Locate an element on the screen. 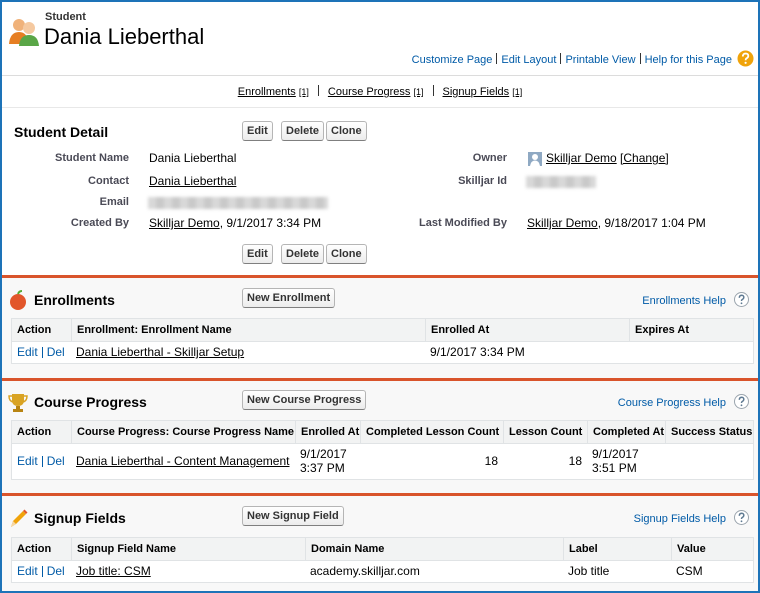 This screenshot has height=593, width=760. column-header: Completed At is located at coordinates (626, 432).